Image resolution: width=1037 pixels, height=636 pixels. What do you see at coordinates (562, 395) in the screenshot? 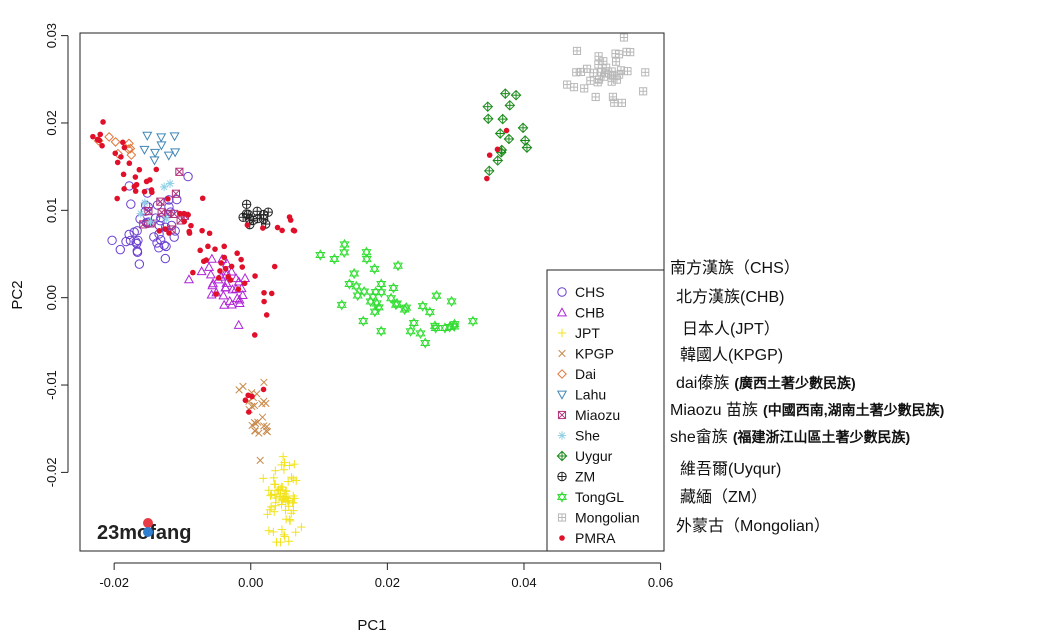
I see `legend-marker-lahu` at bounding box center [562, 395].